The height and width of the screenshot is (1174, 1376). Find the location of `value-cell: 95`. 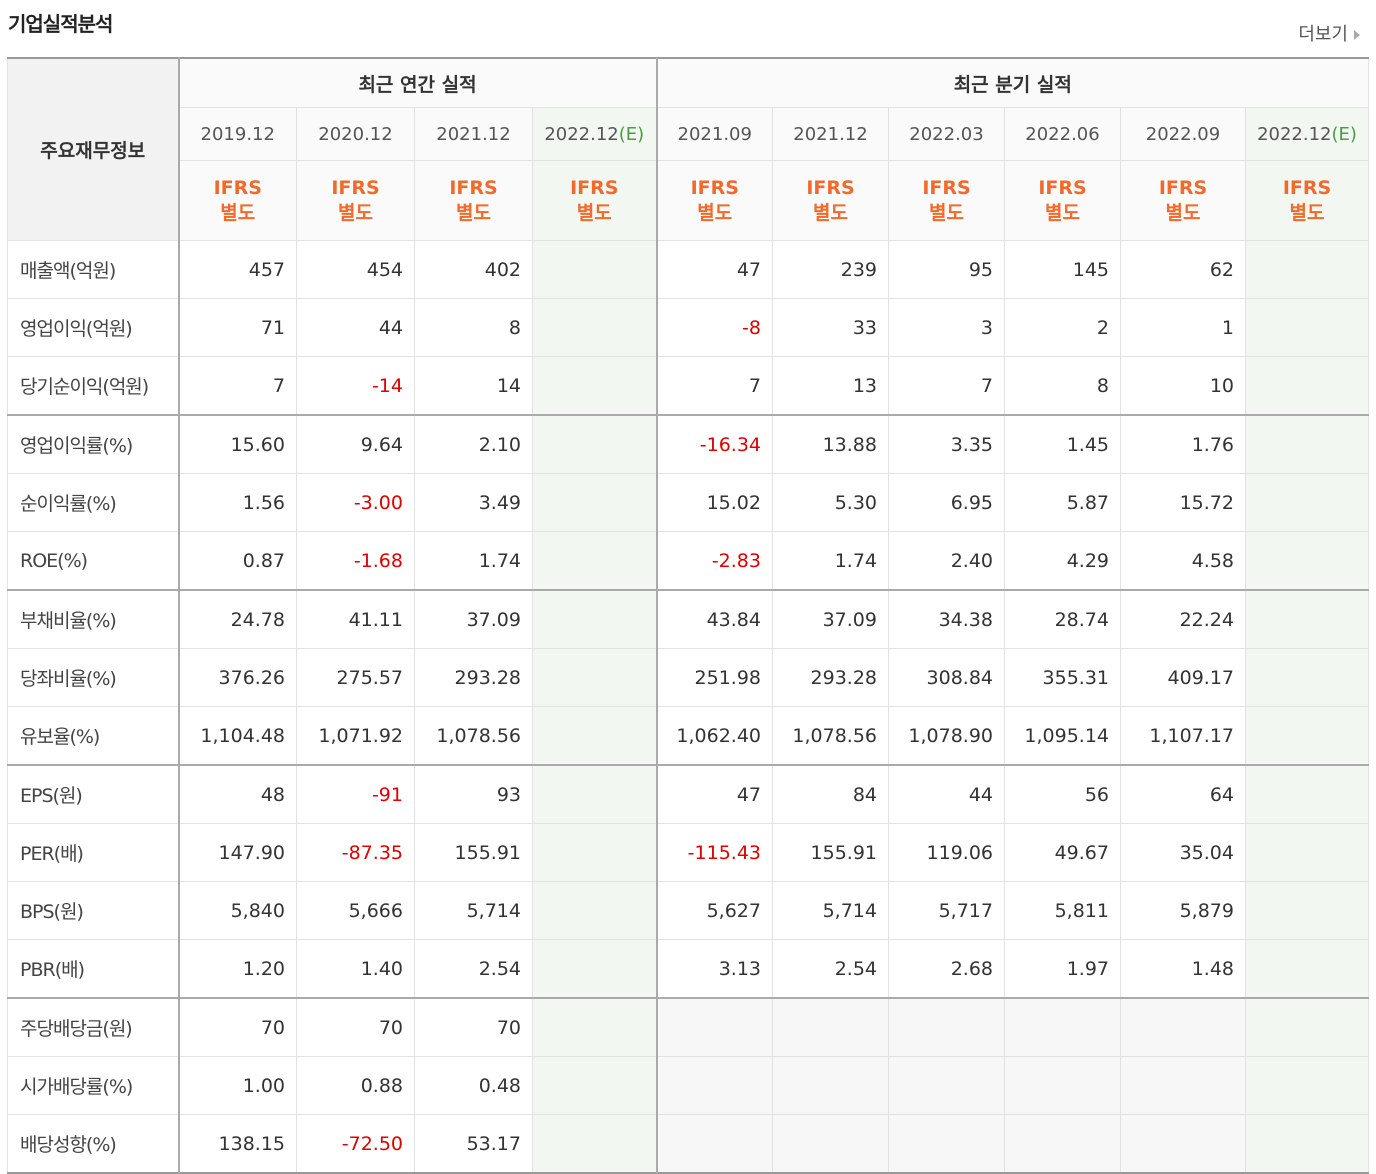

value-cell: 95 is located at coordinates (946, 269).